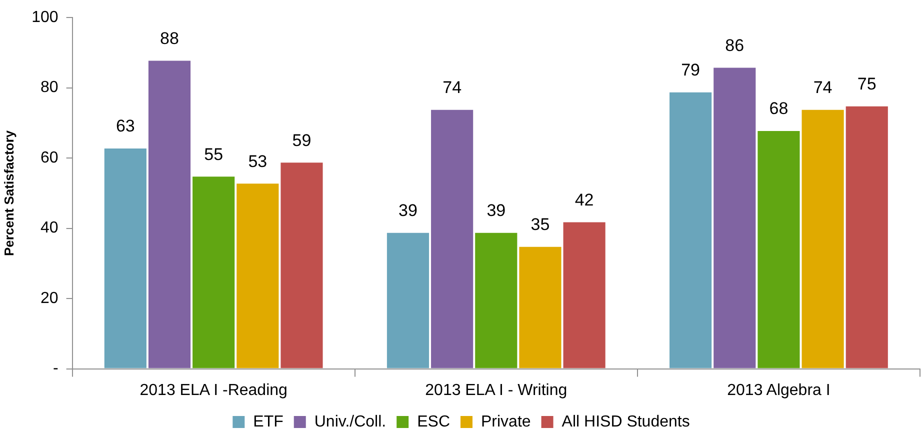  Describe the element at coordinates (49, 87) in the screenshot. I see `y-tick-label: 80` at that location.